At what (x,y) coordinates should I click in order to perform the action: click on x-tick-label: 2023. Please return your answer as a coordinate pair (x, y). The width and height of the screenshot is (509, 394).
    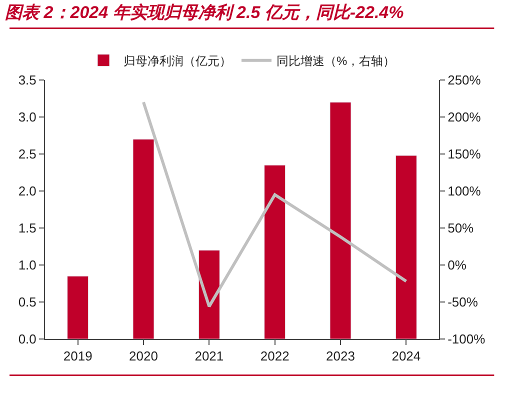
    Looking at the image, I should click on (340, 356).